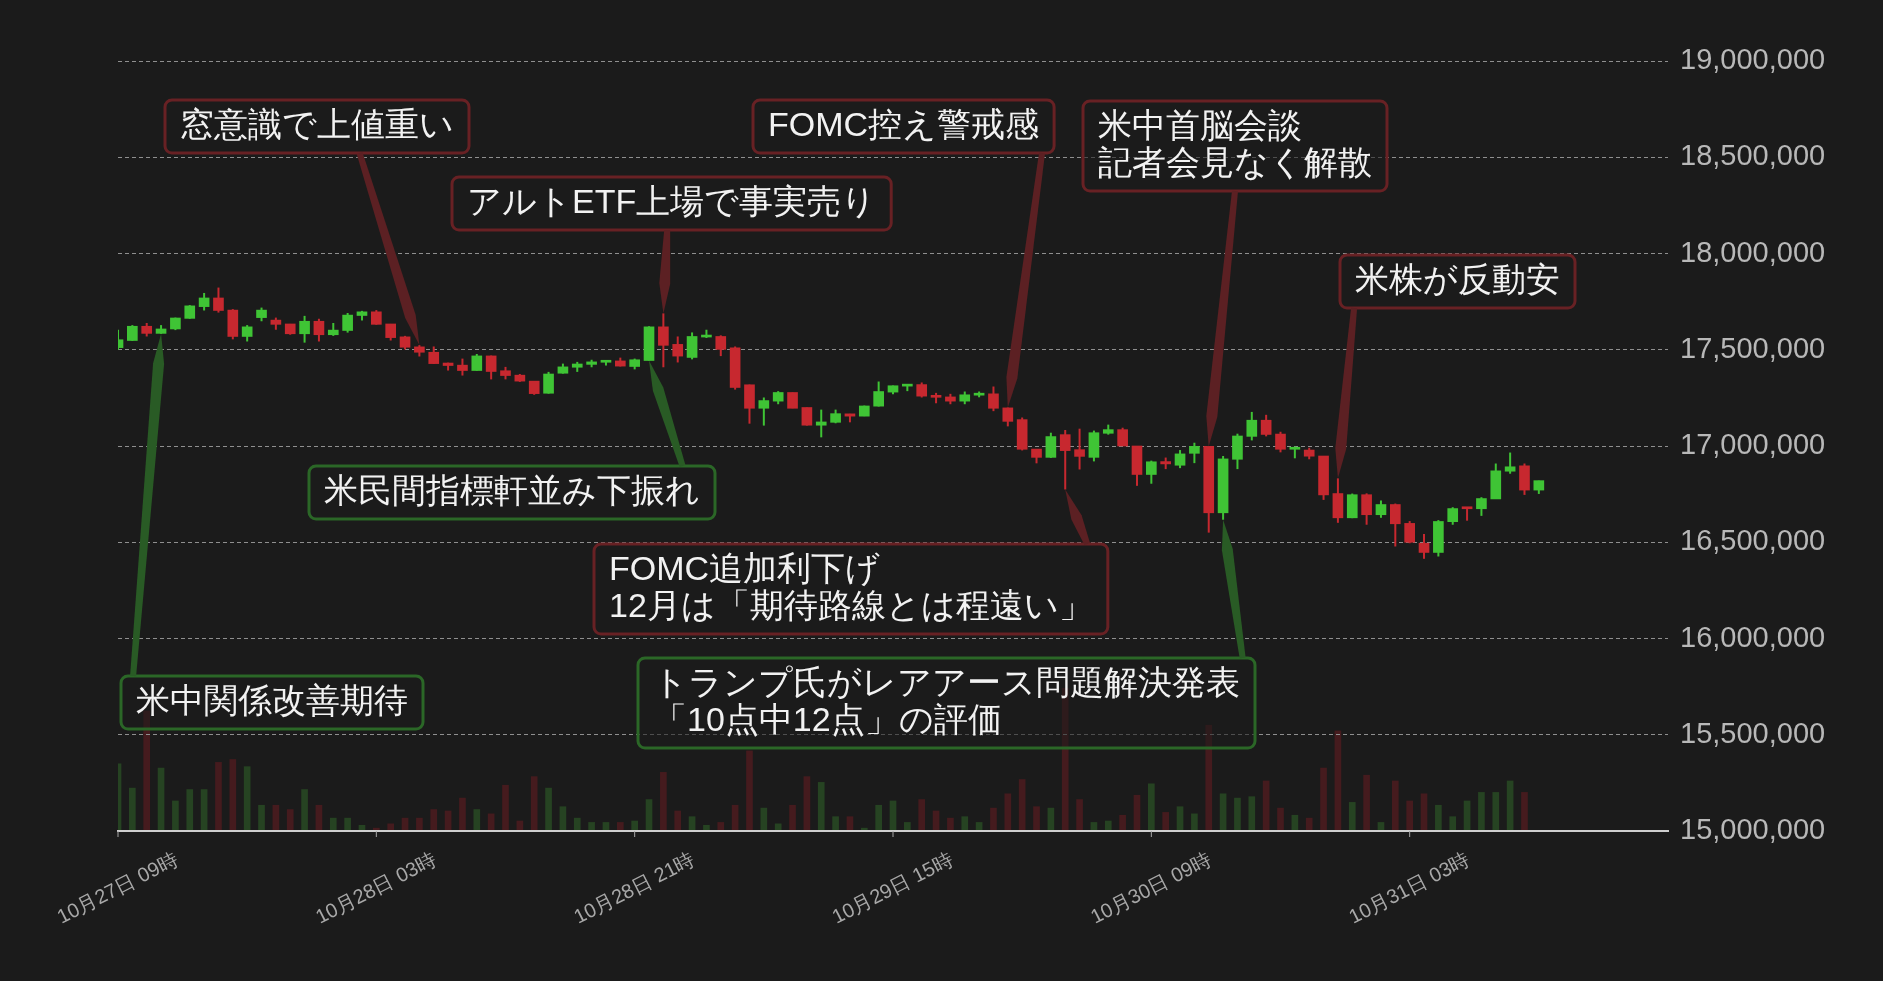 The width and height of the screenshot is (1883, 981). Describe the element at coordinates (1753, 251) in the screenshot. I see `y-tick-label: 18,000,000` at that location.